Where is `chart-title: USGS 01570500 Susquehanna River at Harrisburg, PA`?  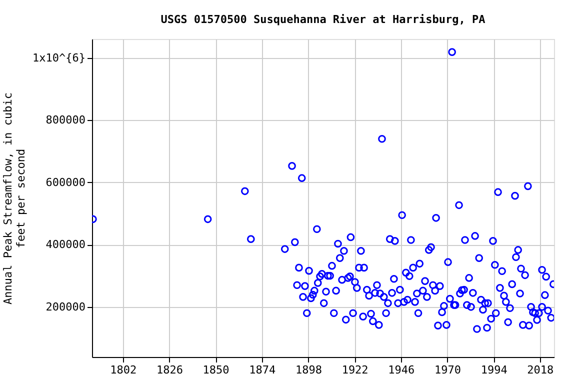
chart-title: USGS 01570500 Susquehanna River at Harrisburg, PA is located at coordinates (323, 19).